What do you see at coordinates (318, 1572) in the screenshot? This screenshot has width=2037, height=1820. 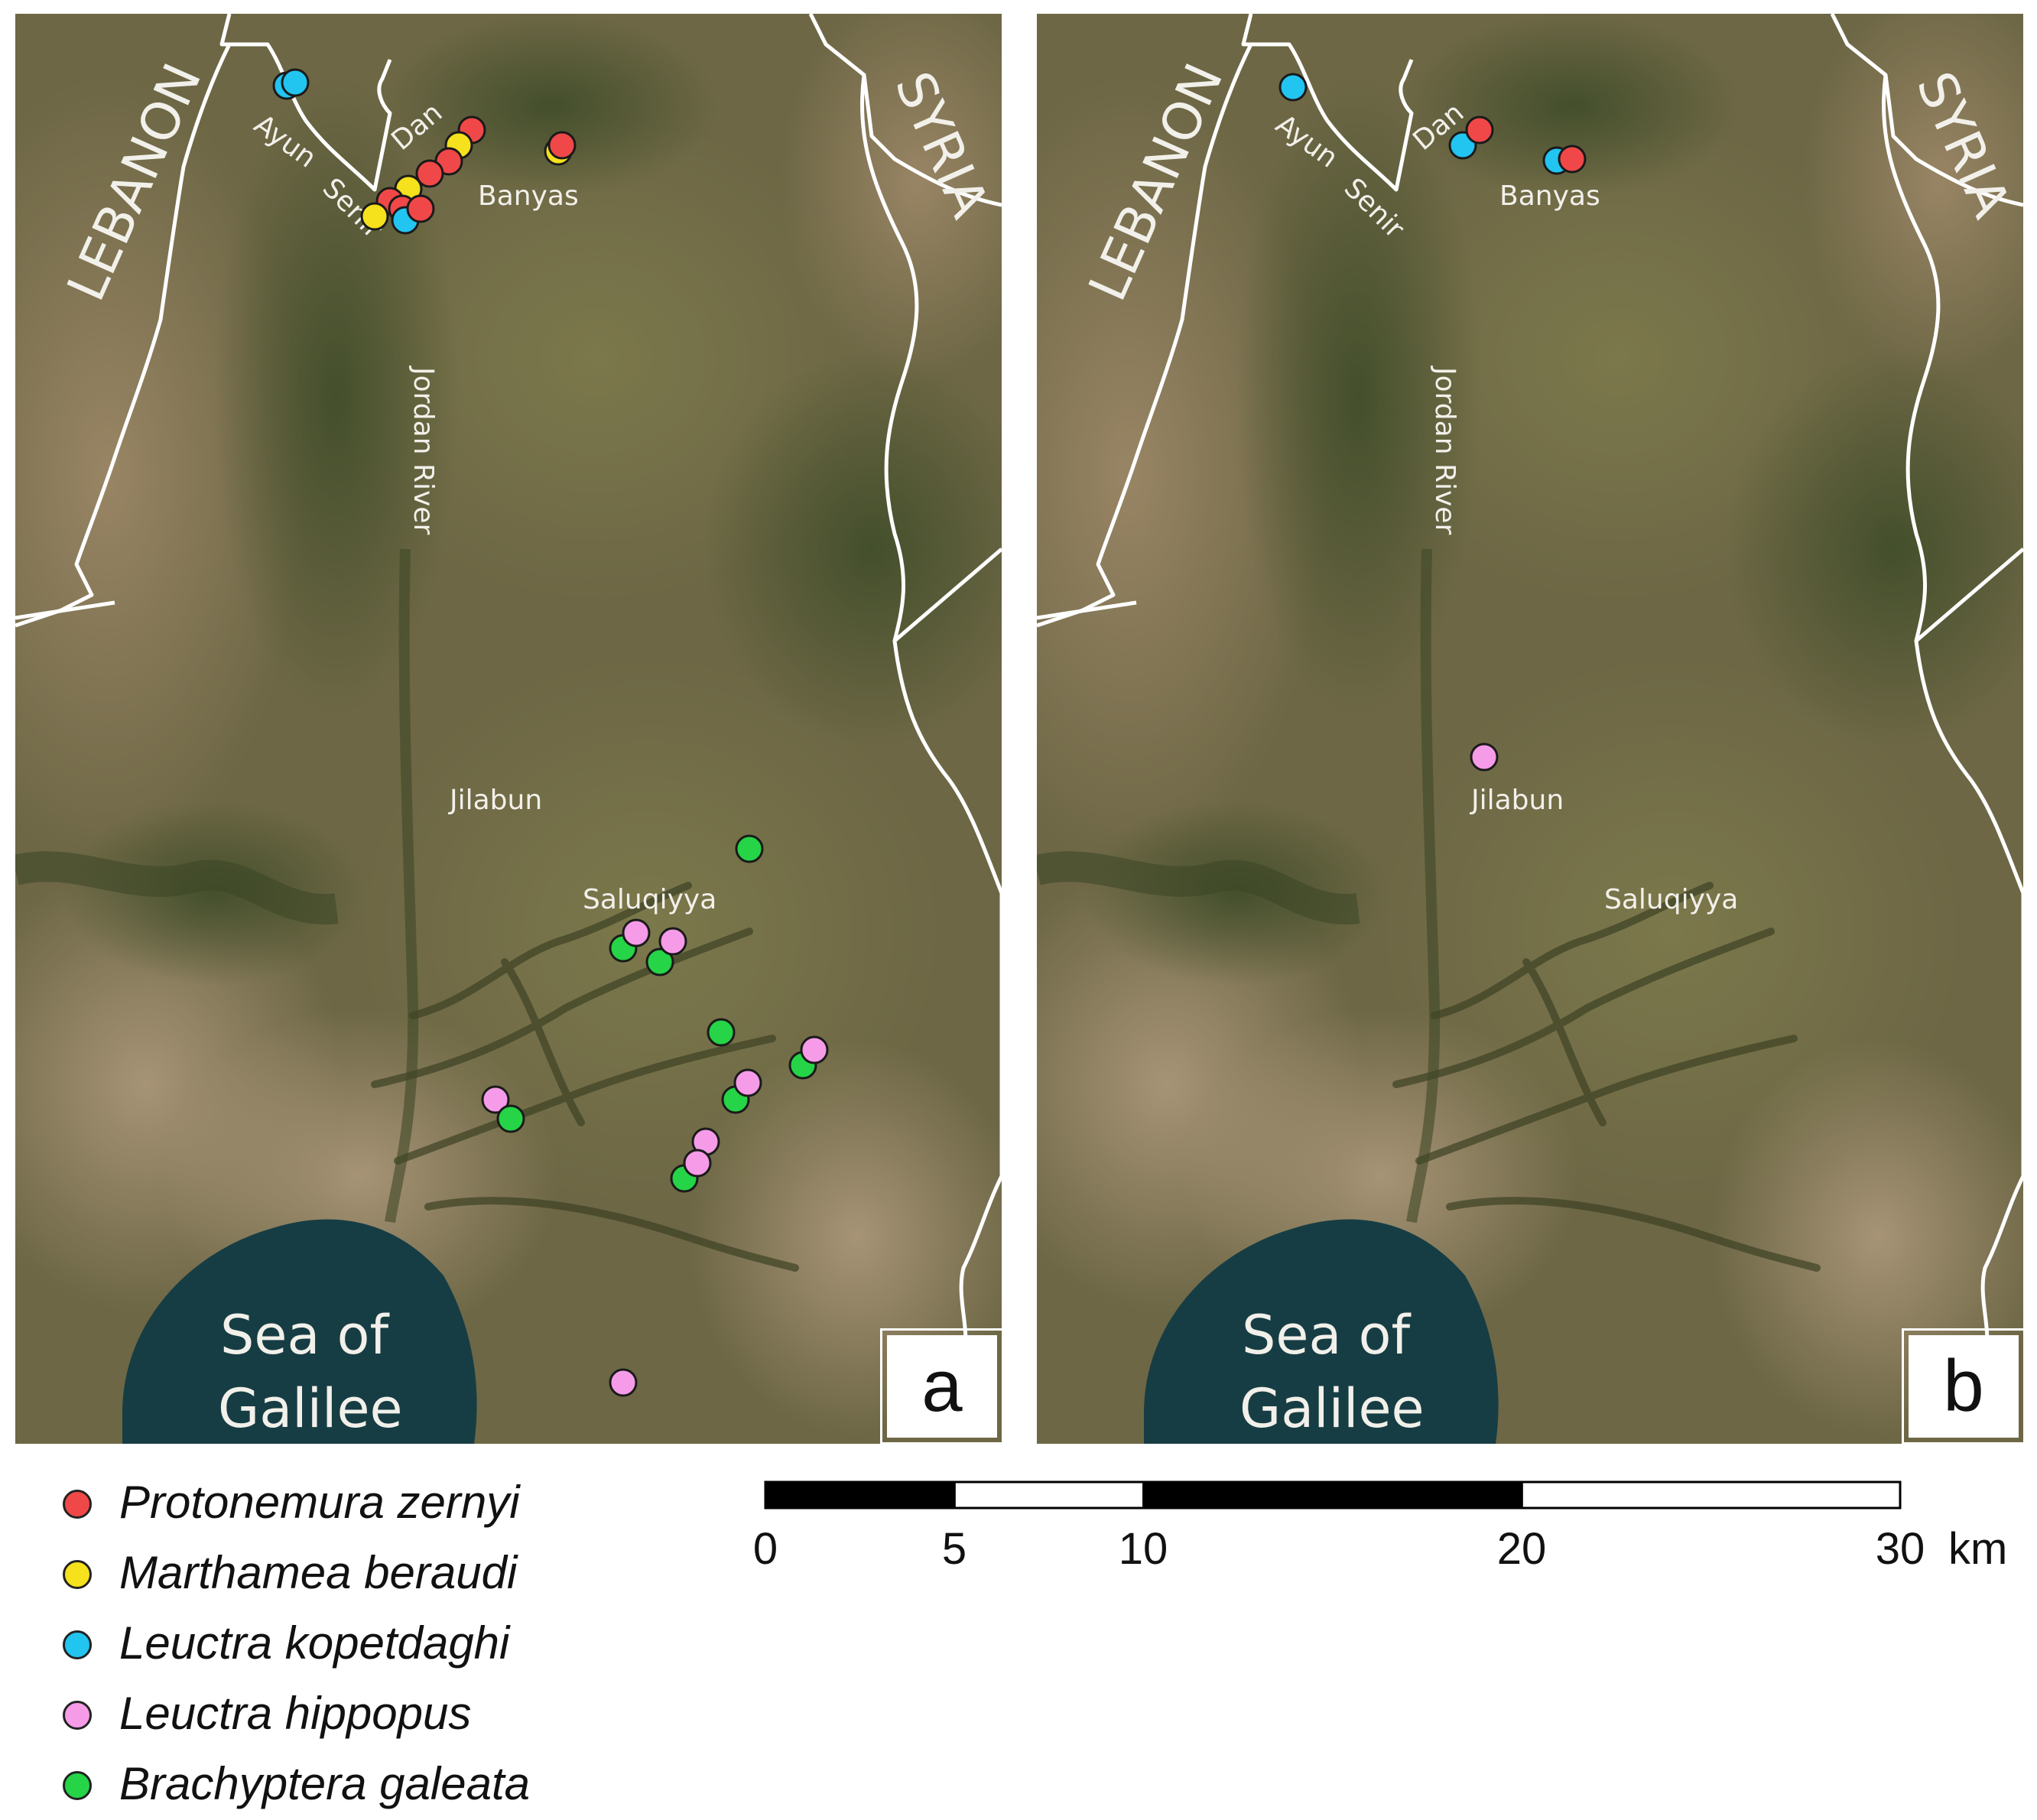 I see `legend-label: Marthamea beraudi` at bounding box center [318, 1572].